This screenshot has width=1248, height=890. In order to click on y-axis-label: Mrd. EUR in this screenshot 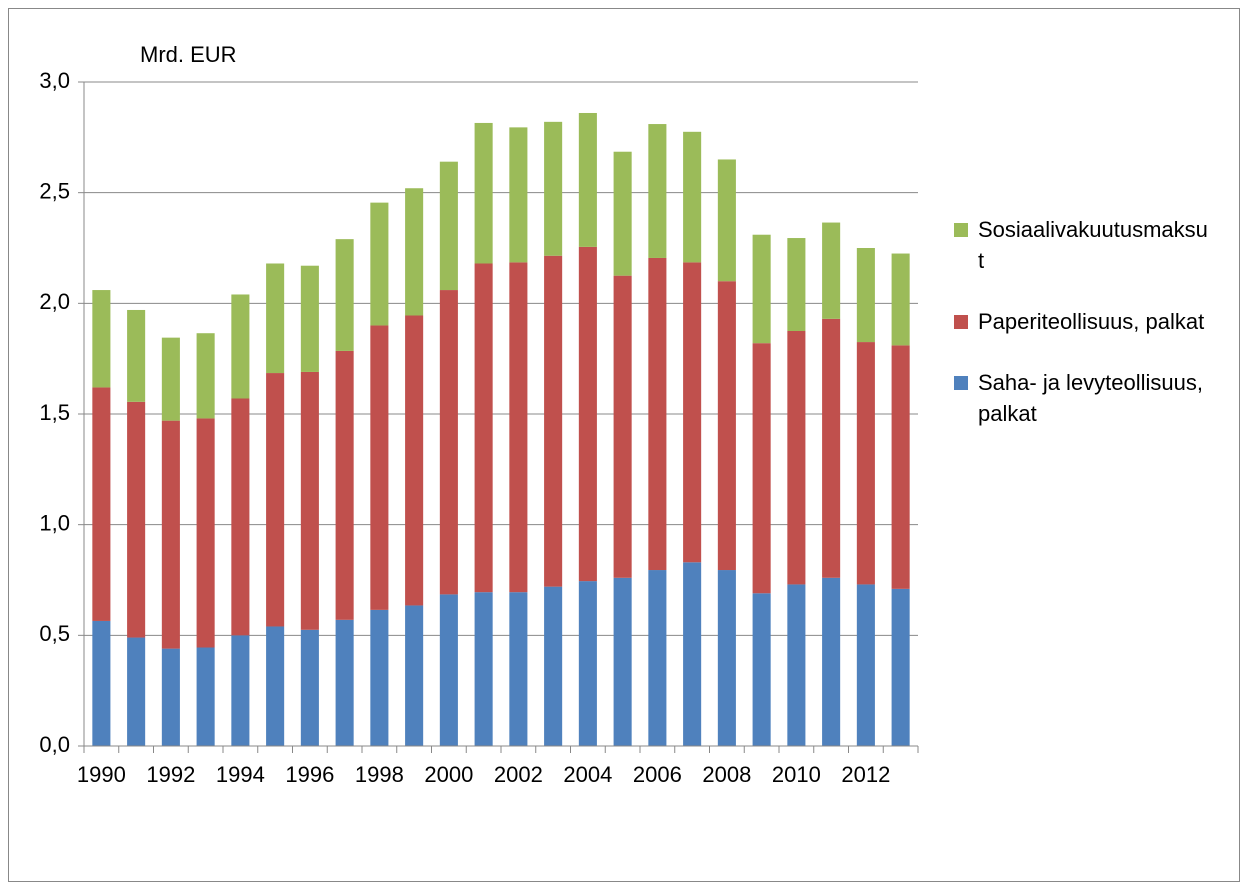, I will do `click(188, 54)`.